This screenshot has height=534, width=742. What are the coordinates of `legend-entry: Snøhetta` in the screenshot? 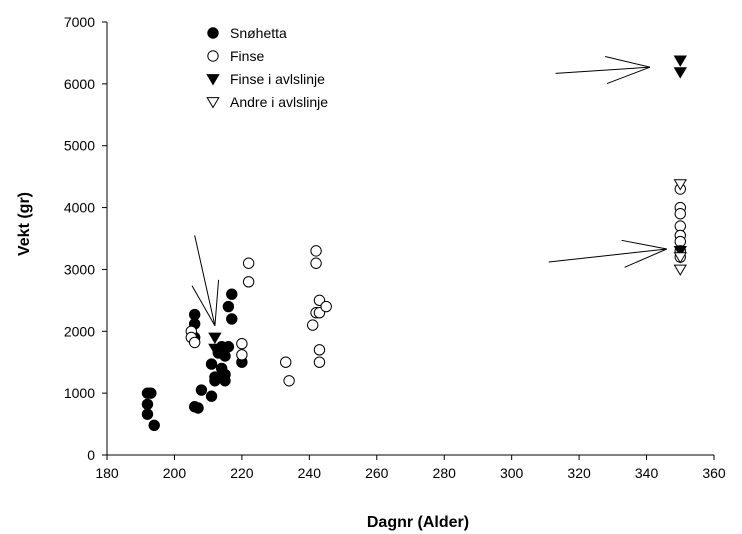 It's located at (247, 33).